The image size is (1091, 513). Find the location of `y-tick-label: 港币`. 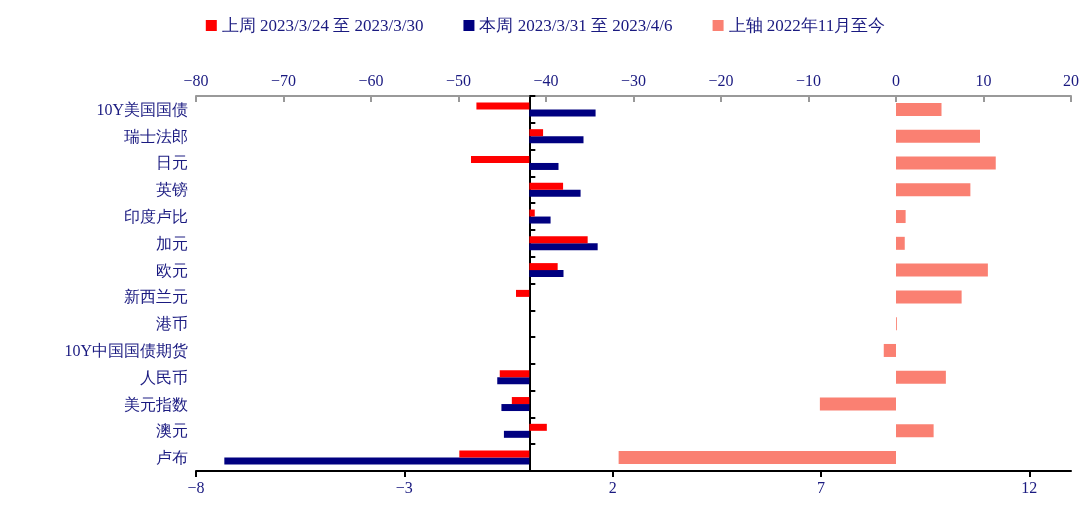

y-tick-label: 港币 is located at coordinates (172, 324).